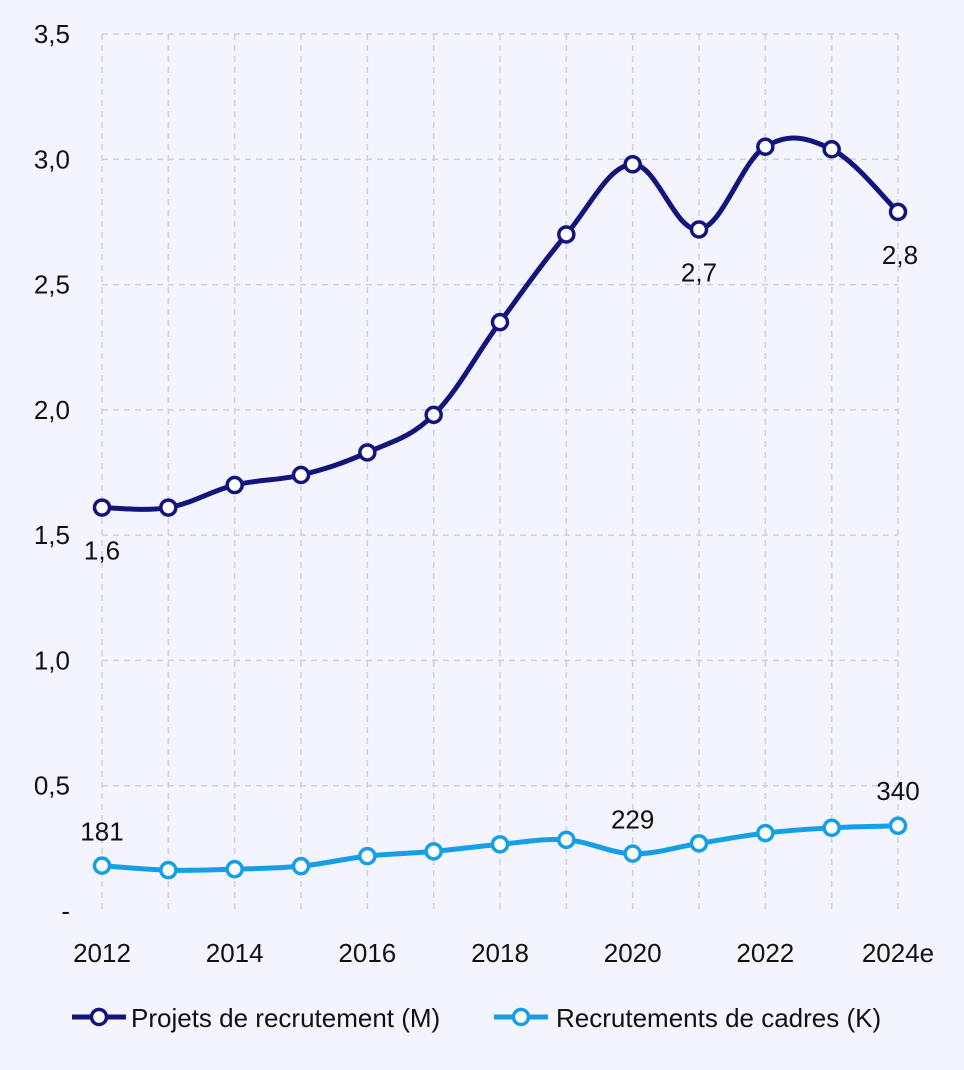 Image resolution: width=964 pixels, height=1070 pixels. Describe the element at coordinates (367, 953) in the screenshot. I see `x-tick-label: 2016` at that location.